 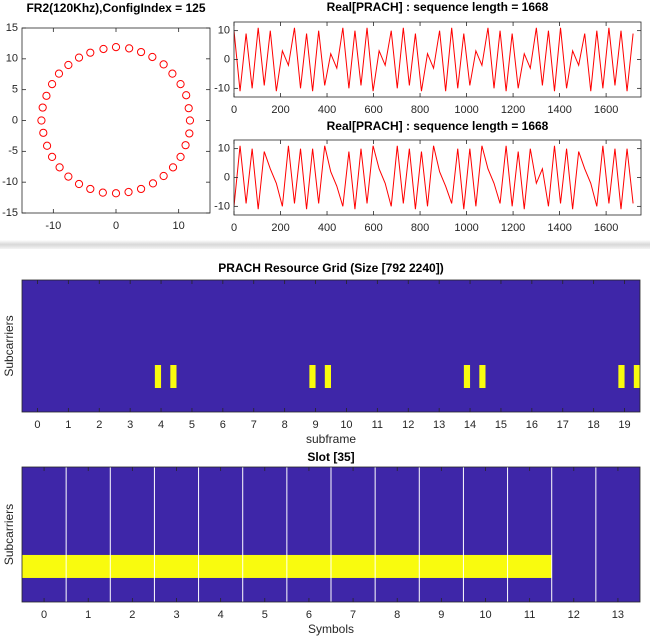 I want to click on panel-divider, so click(x=325, y=244).